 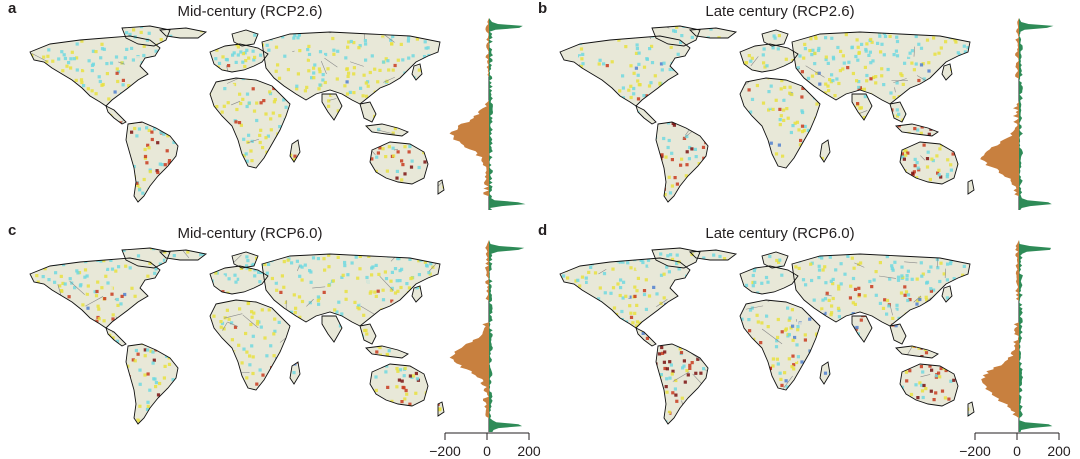 I want to click on panel-title: Mid-century (RCP6.0), so click(x=250, y=233).